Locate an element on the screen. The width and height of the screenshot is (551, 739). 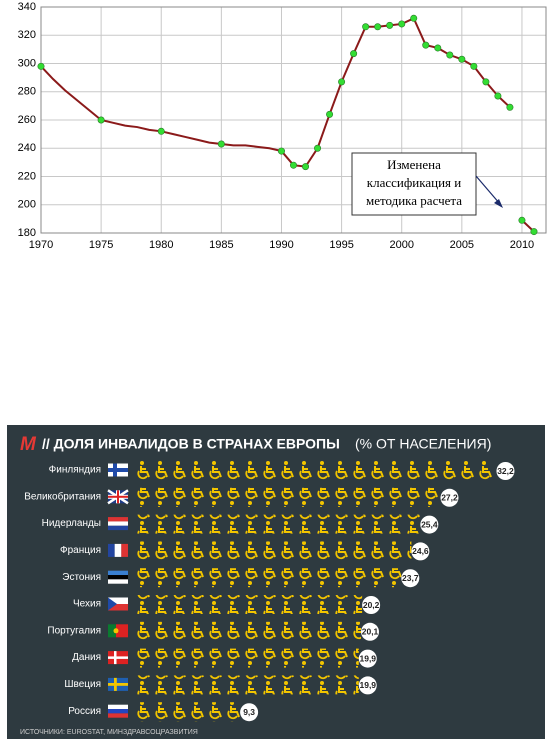
y-tick-label: 260 is located at coordinates (27, 120).